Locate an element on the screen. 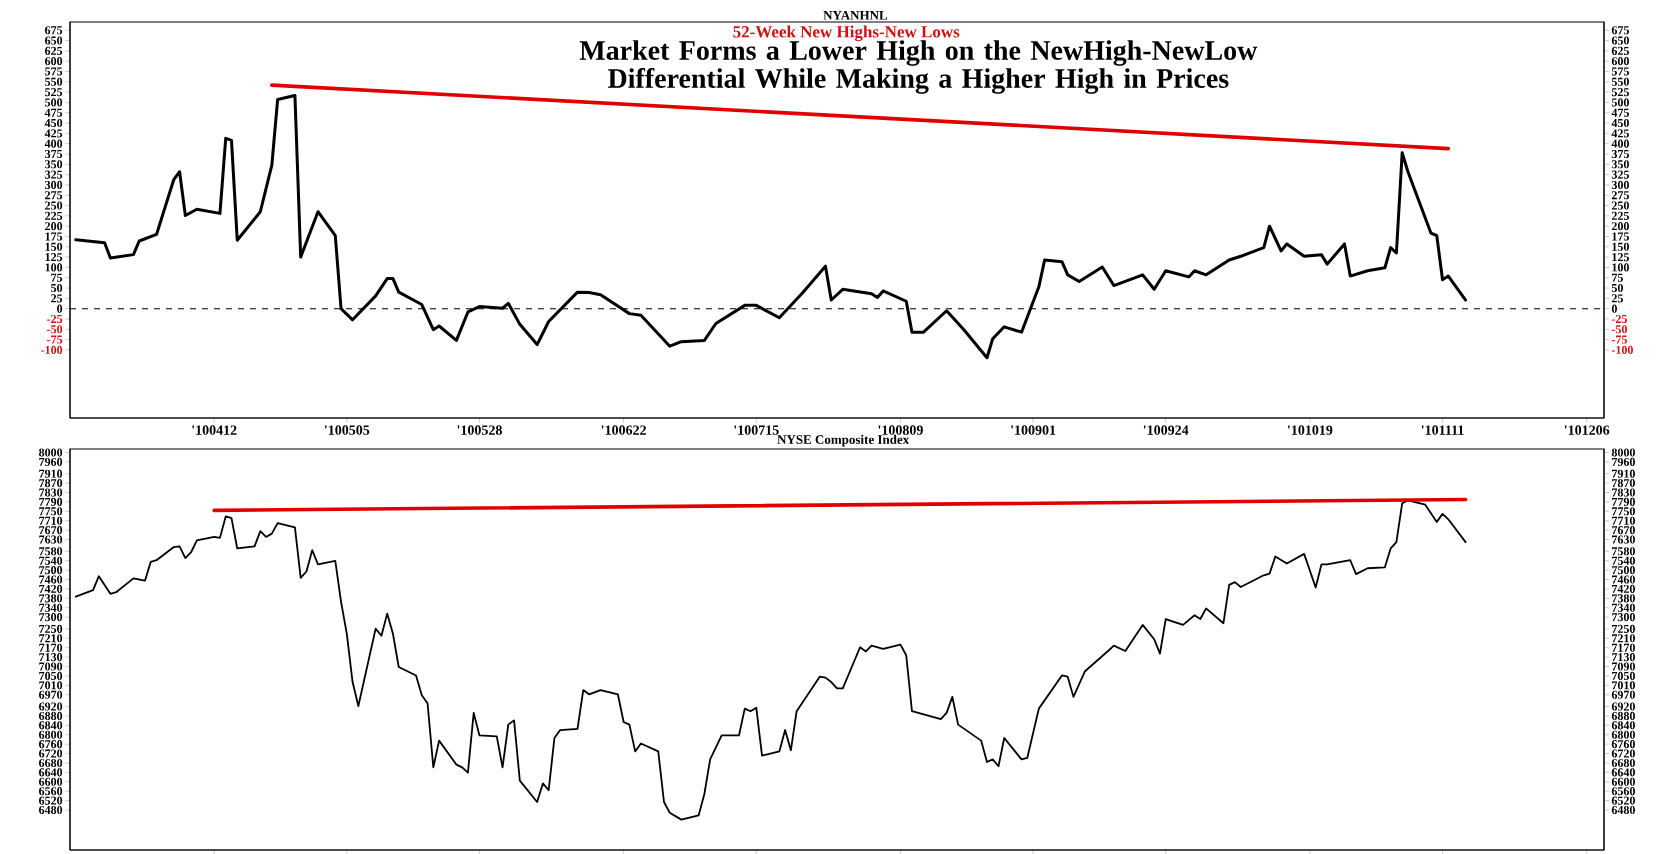  y-tick-label: 7910 is located at coordinates (51, 473).